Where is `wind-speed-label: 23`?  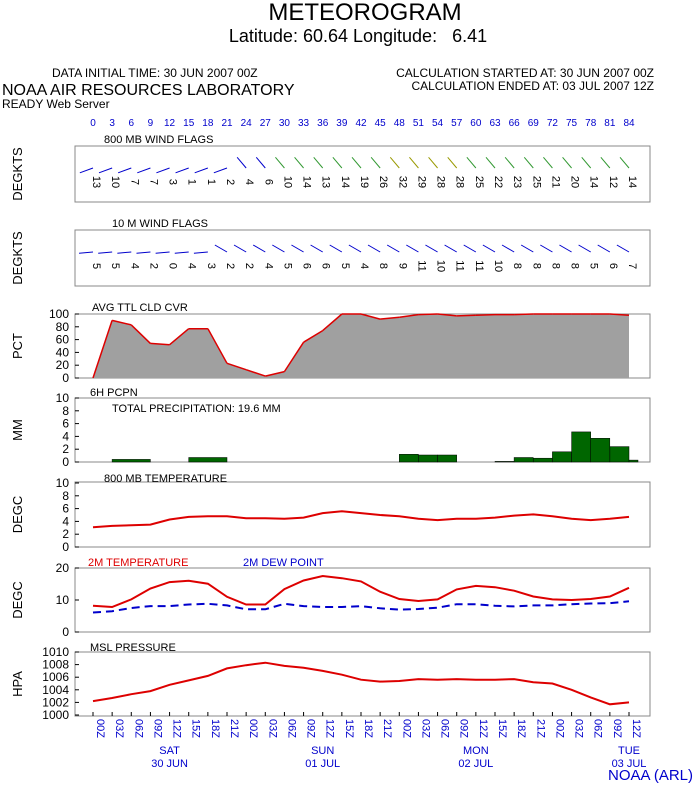 wind-speed-label: 23 is located at coordinates (517, 182).